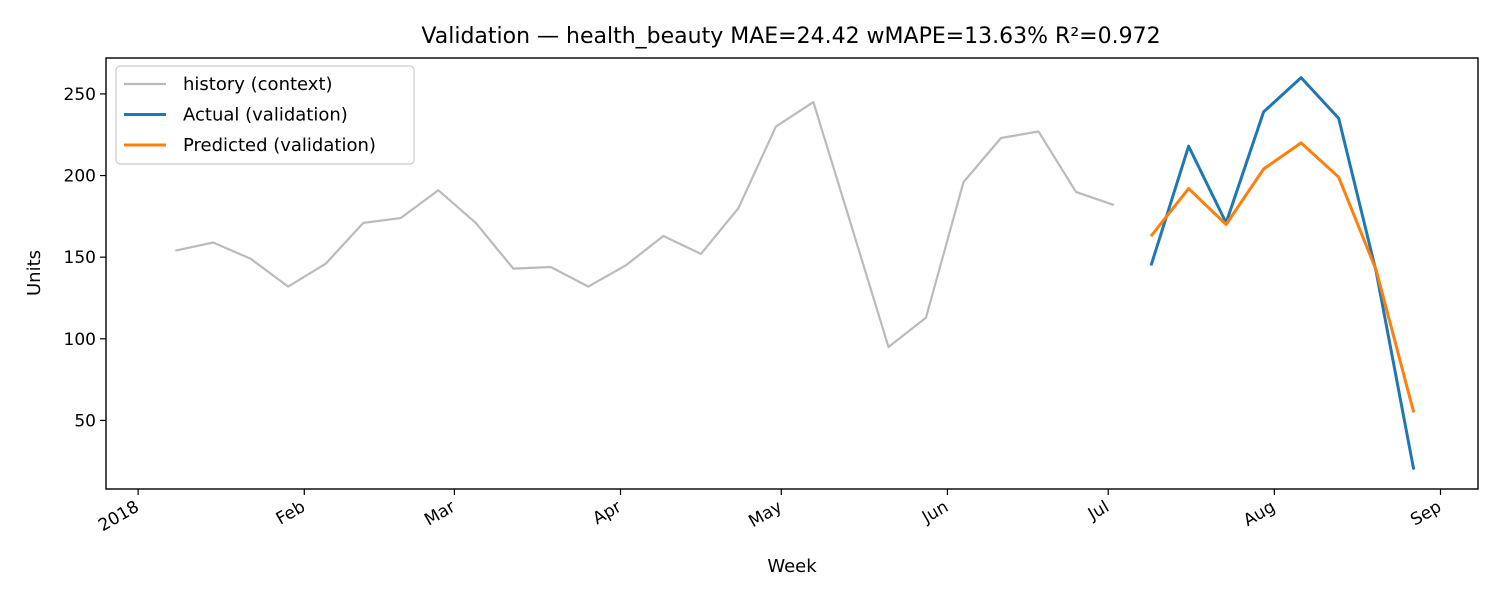 This screenshot has width=1500, height=600. I want to click on legend-label-1: Actual (validation), so click(265, 115).